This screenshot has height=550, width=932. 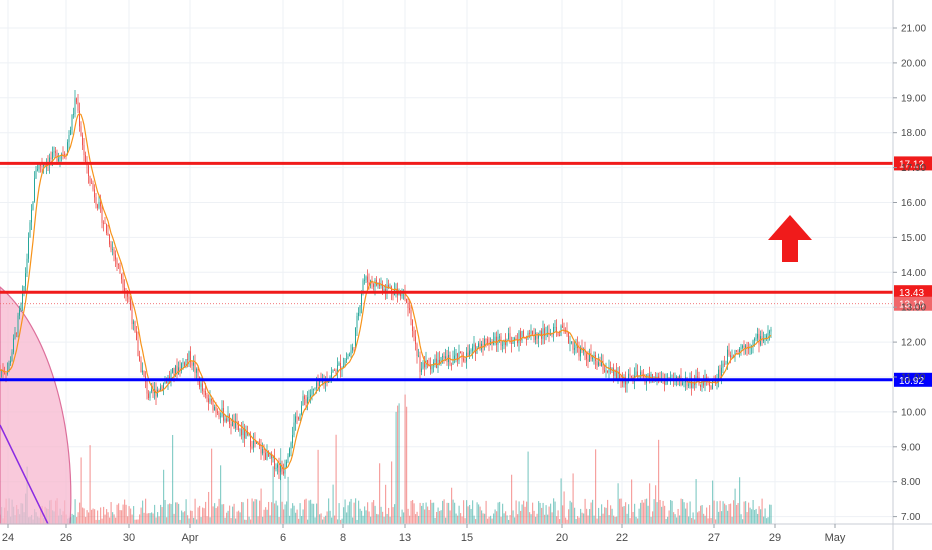 What do you see at coordinates (913, 343) in the screenshot?
I see `y-tick-label: 12.00` at bounding box center [913, 343].